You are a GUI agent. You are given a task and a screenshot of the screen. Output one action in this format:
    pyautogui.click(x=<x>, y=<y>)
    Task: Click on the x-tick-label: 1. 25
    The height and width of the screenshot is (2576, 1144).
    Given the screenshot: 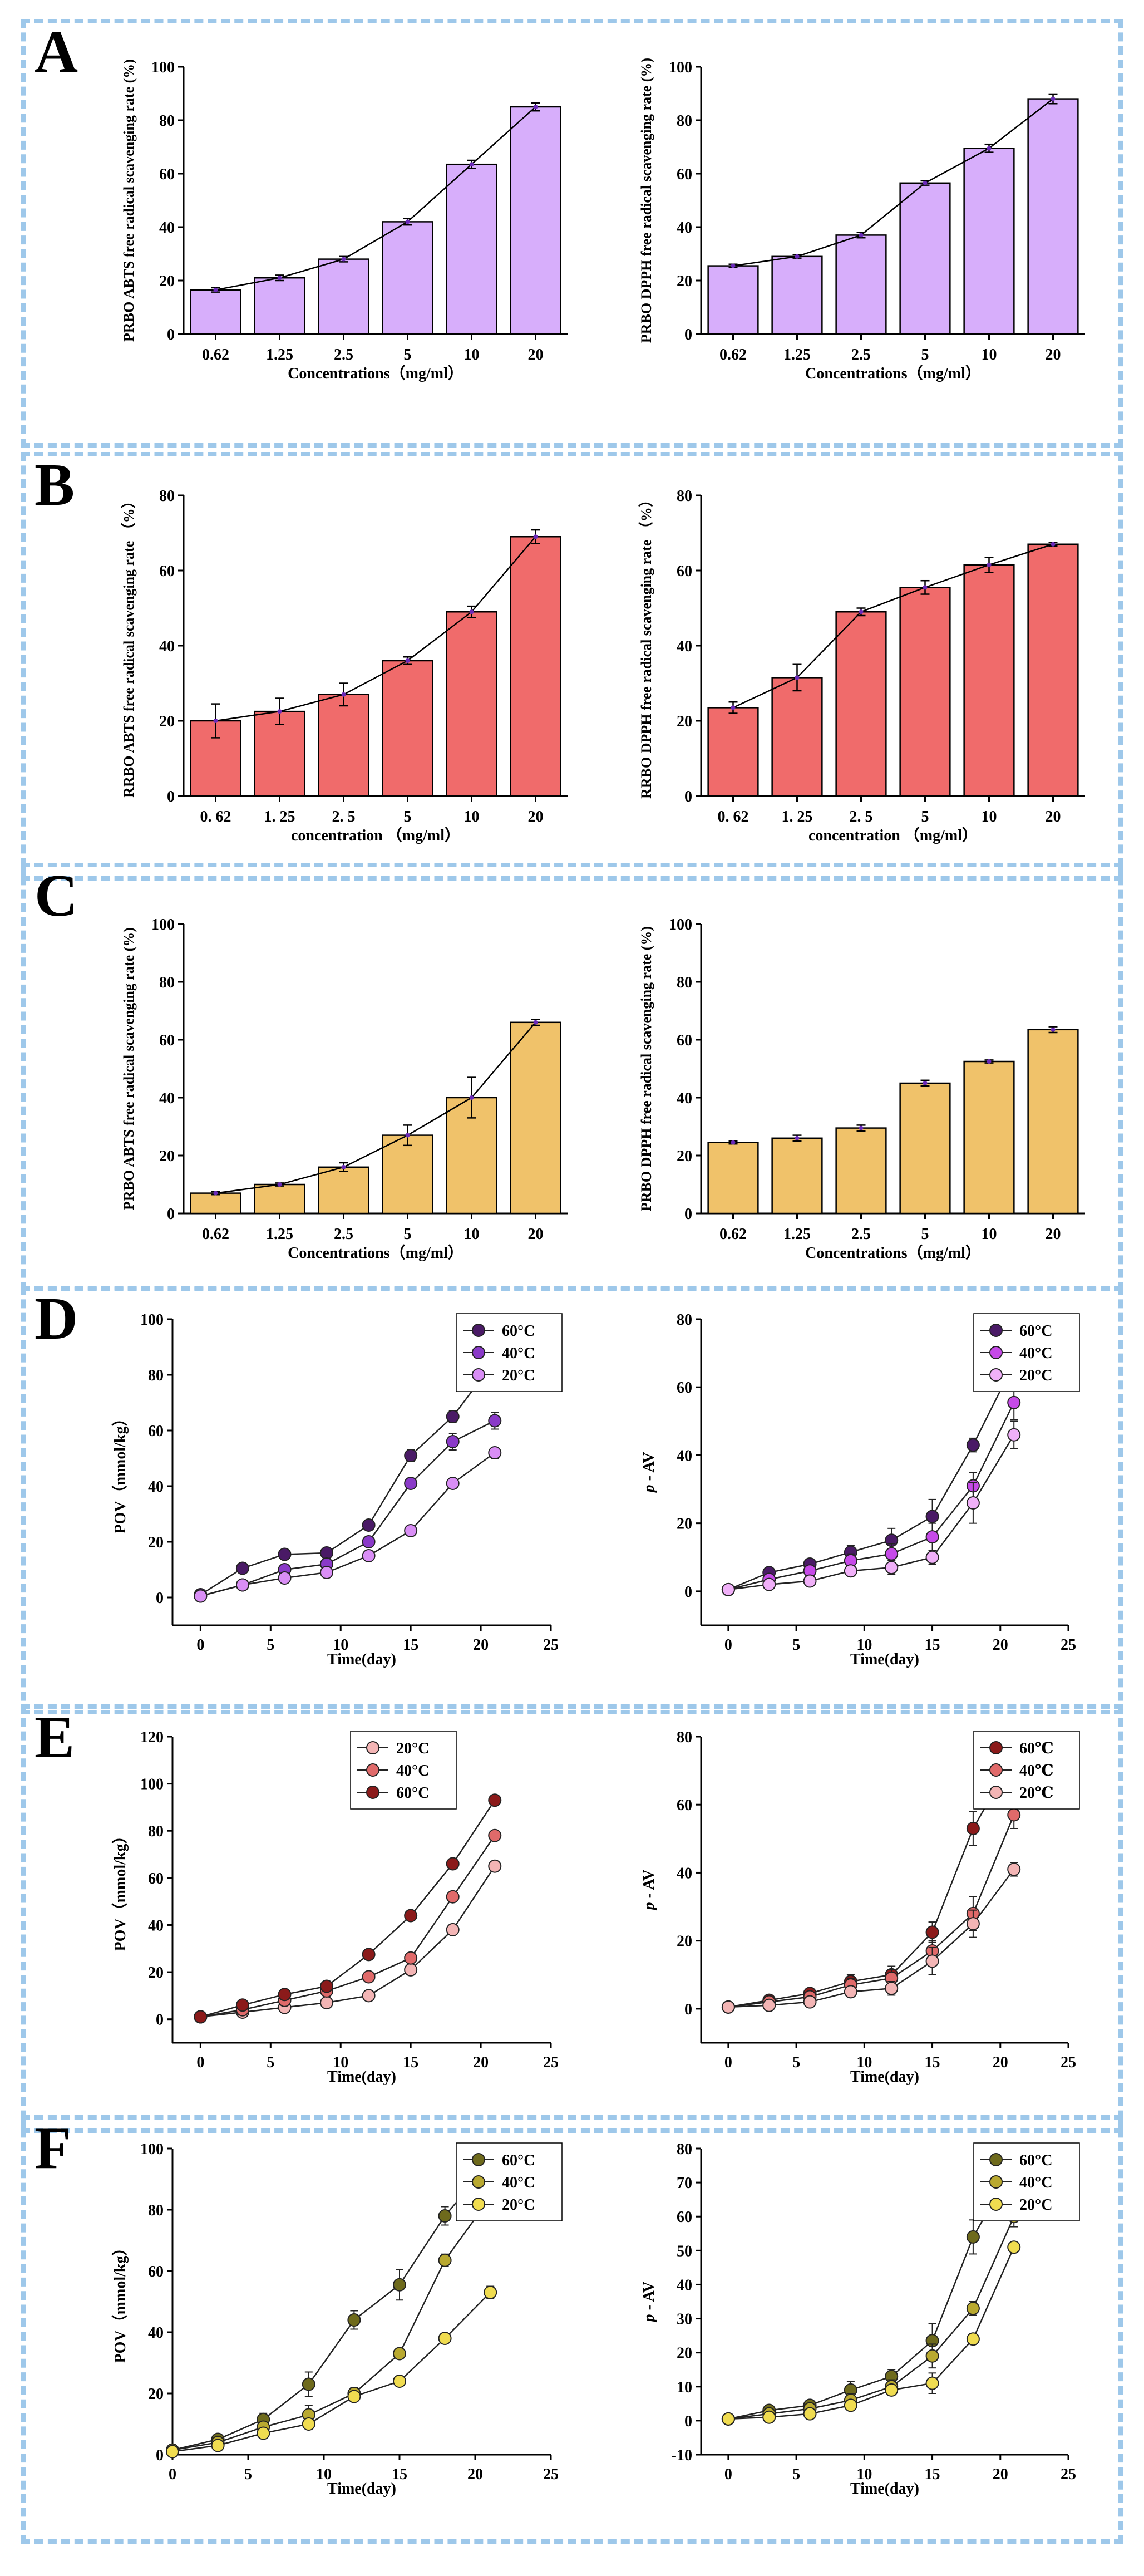 What is the action you would take?
    pyautogui.click(x=798, y=816)
    